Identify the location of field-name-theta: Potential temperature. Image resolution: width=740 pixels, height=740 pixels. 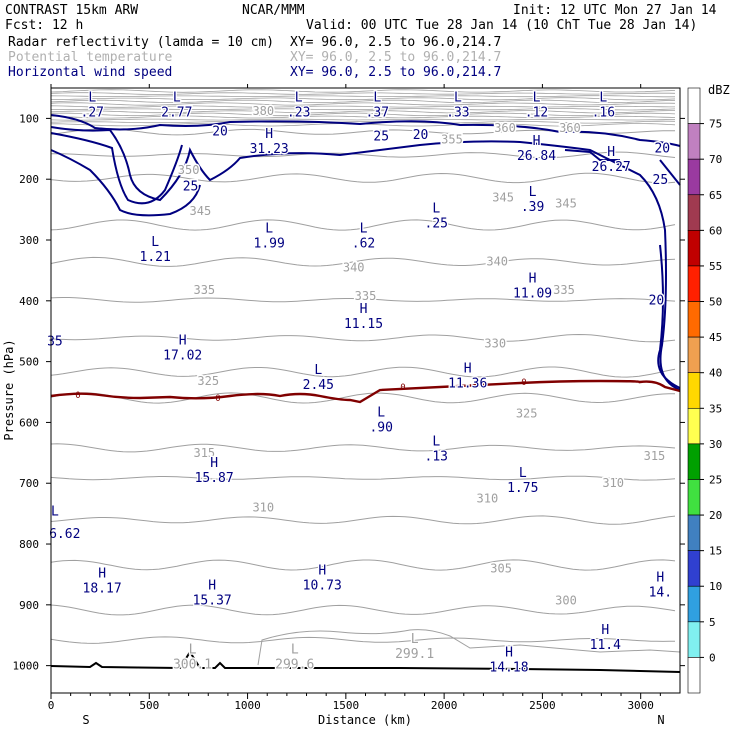
(90, 57).